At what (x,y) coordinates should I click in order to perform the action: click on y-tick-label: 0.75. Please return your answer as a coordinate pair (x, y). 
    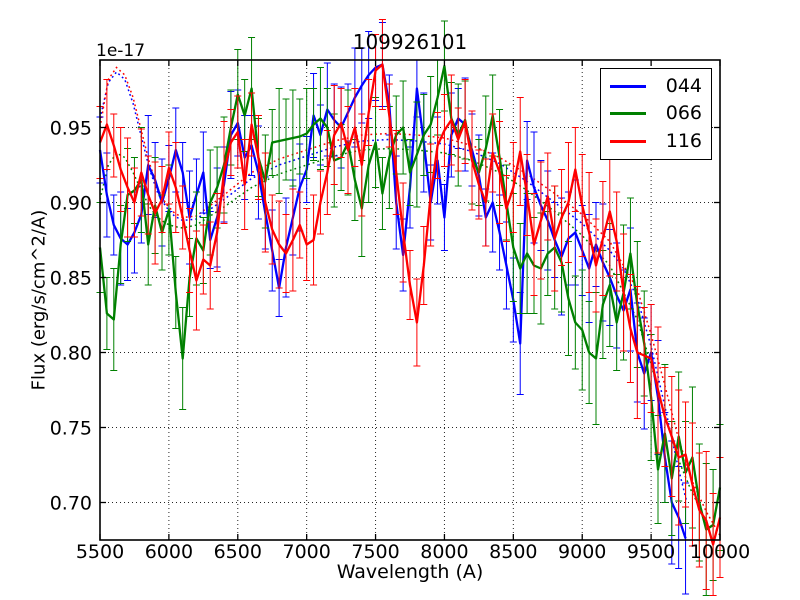
    Looking at the image, I should click on (71, 429).